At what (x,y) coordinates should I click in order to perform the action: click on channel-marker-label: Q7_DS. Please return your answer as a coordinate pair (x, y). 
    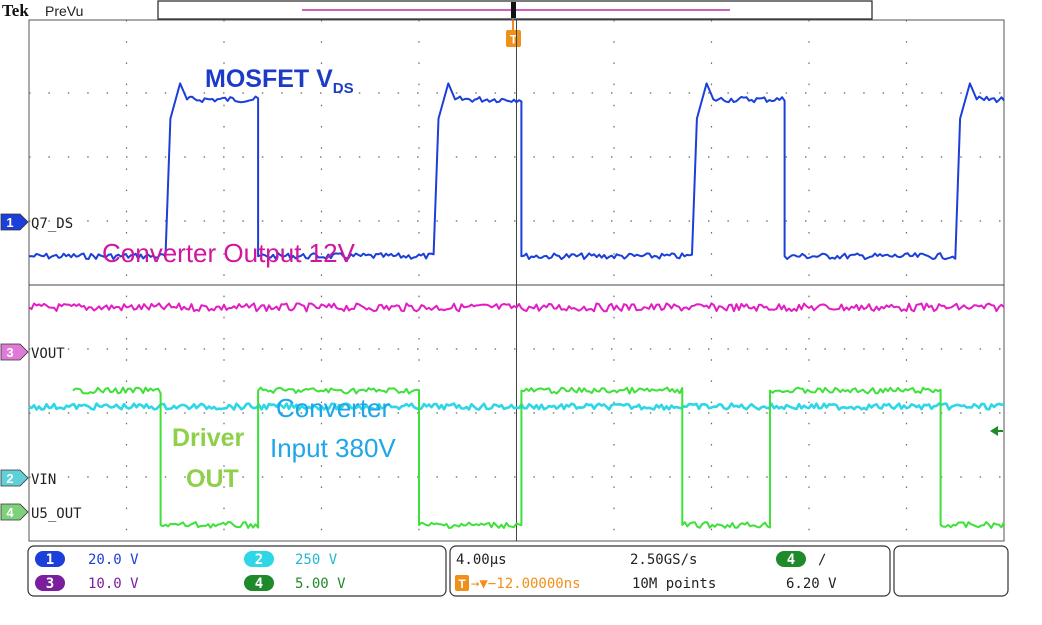
    Looking at the image, I should click on (52, 224).